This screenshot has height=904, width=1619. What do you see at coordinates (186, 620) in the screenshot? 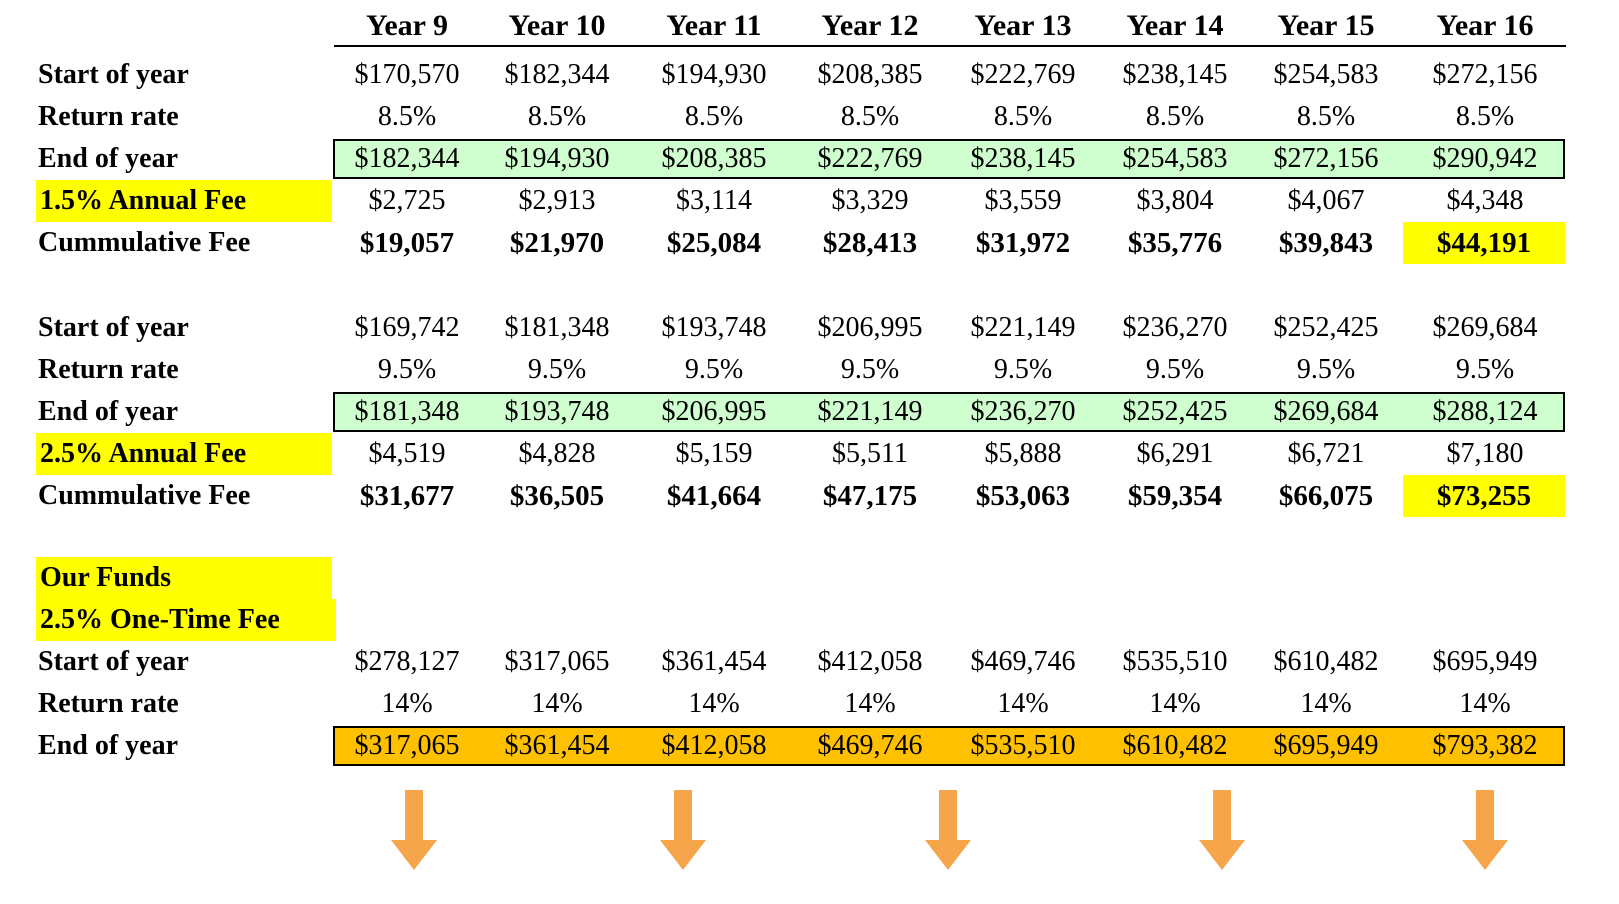
I see `section3-title-2: 2.5% One-Time Fee` at bounding box center [186, 620].